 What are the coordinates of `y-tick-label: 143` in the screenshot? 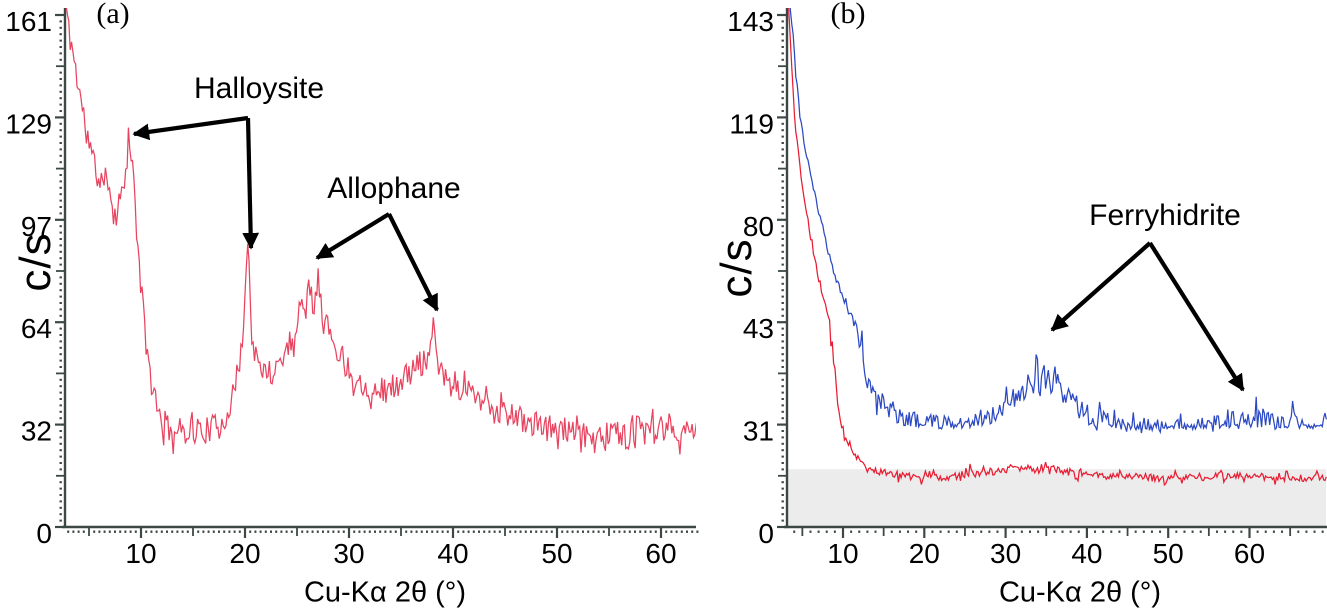 It's located at (750, 21).